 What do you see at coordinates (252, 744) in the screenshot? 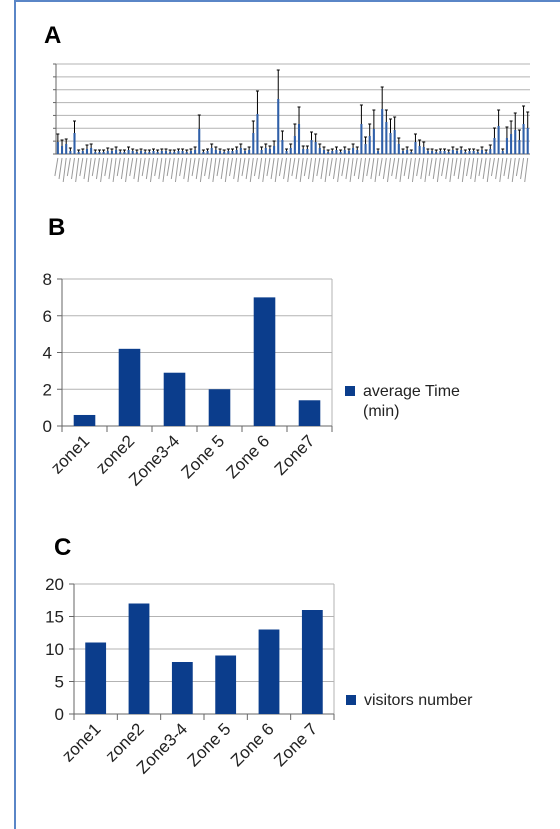
I see `chart-c-category-label: Zone 6` at bounding box center [252, 744].